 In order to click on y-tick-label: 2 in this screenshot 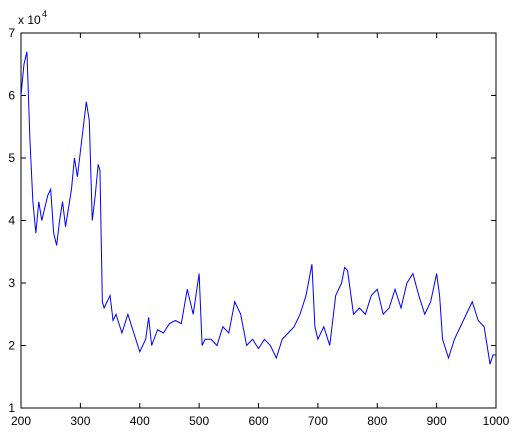, I will do `click(11, 346)`.